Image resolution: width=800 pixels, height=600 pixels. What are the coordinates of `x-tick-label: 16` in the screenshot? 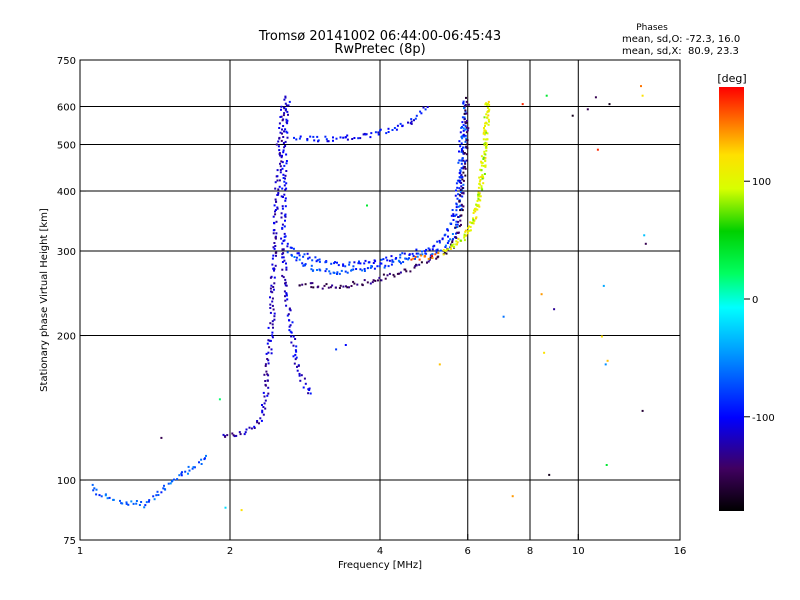 It's located at (680, 551).